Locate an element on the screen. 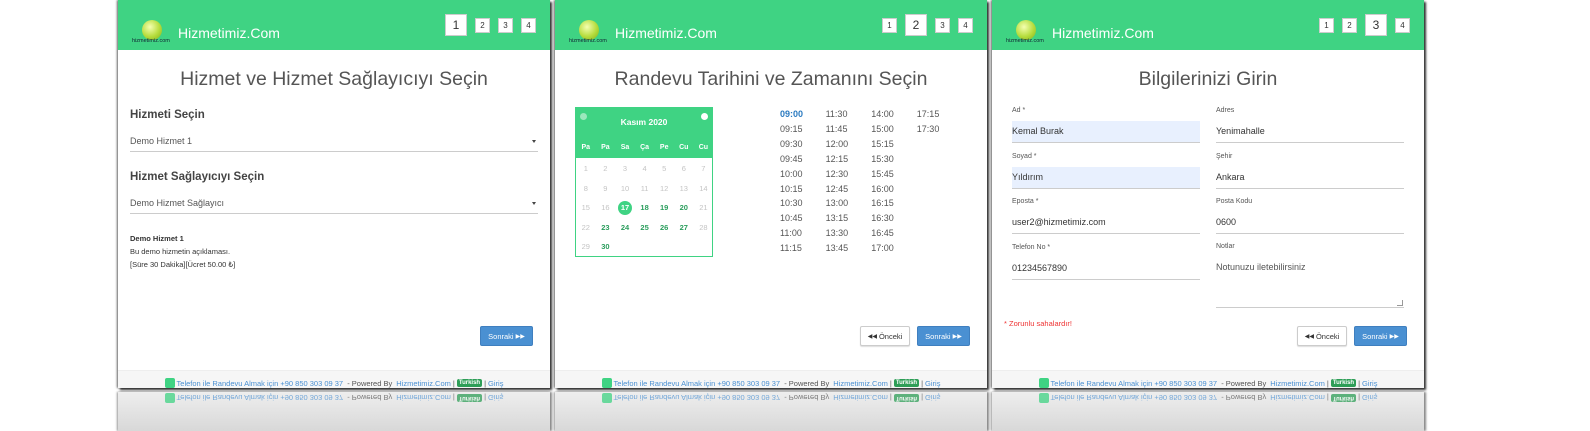 This screenshot has height=431, width=1590. input: 0600 is located at coordinates (1310, 223).